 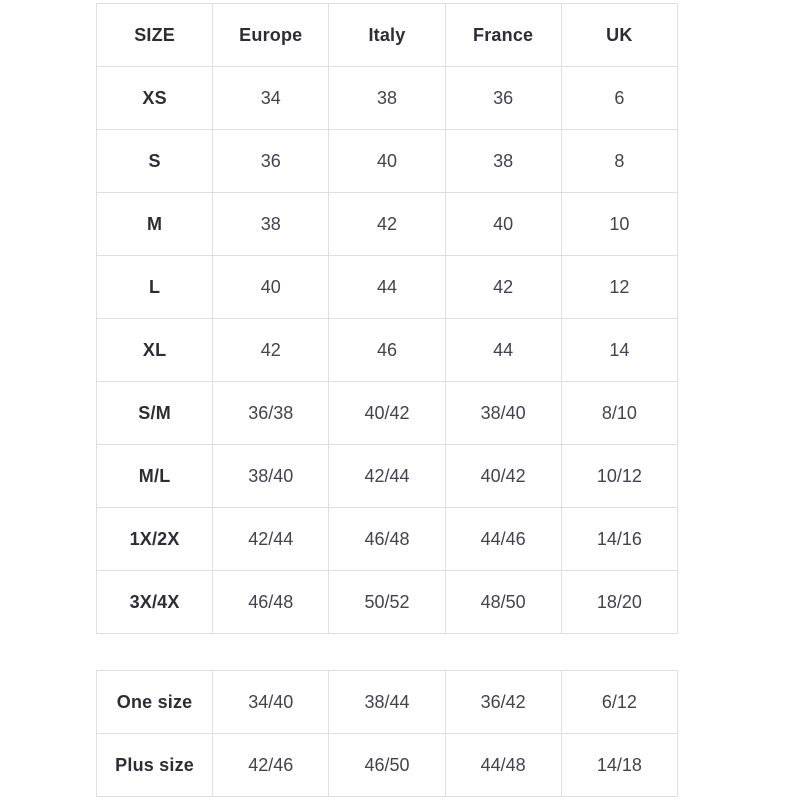 I want to click on size-value: 6, so click(x=619, y=98).